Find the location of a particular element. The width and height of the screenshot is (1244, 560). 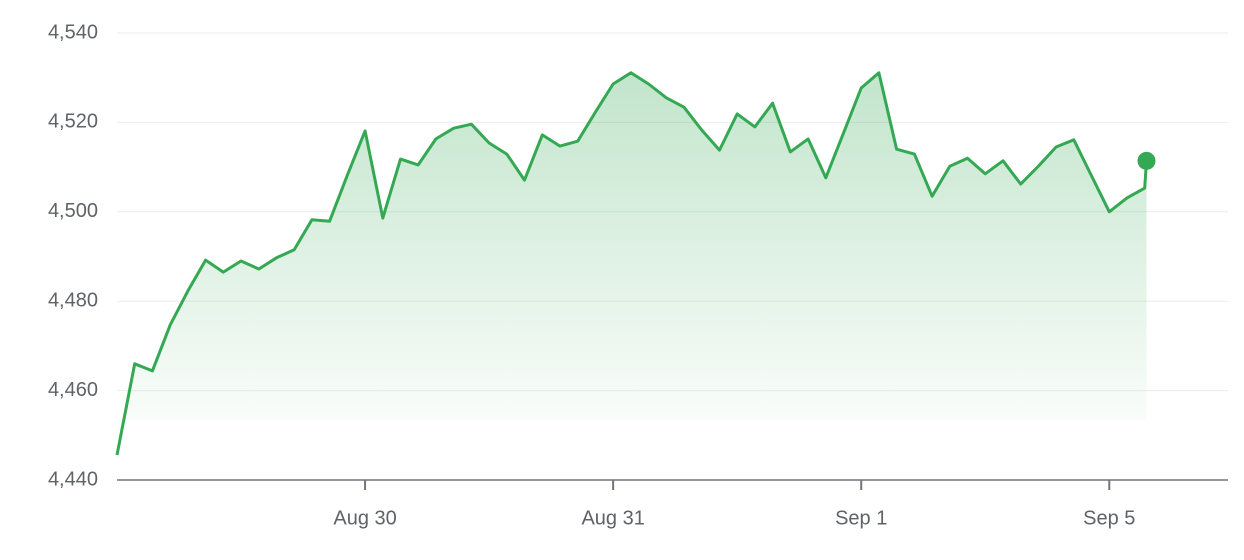

y-tick-label: 4,460 is located at coordinates (73, 390).